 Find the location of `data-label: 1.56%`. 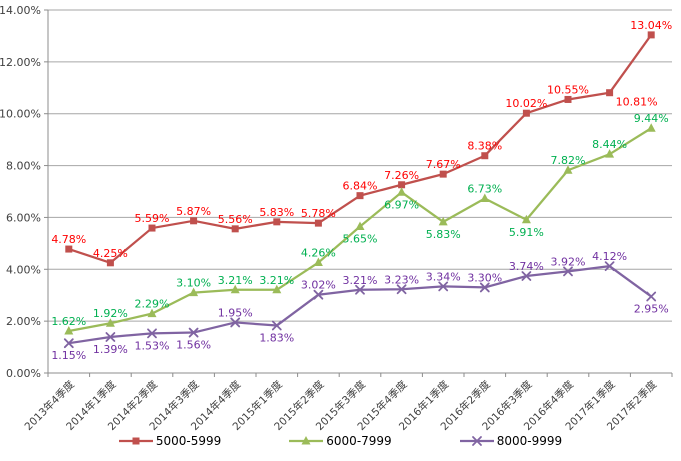

data-label: 1.56% is located at coordinates (193, 345).